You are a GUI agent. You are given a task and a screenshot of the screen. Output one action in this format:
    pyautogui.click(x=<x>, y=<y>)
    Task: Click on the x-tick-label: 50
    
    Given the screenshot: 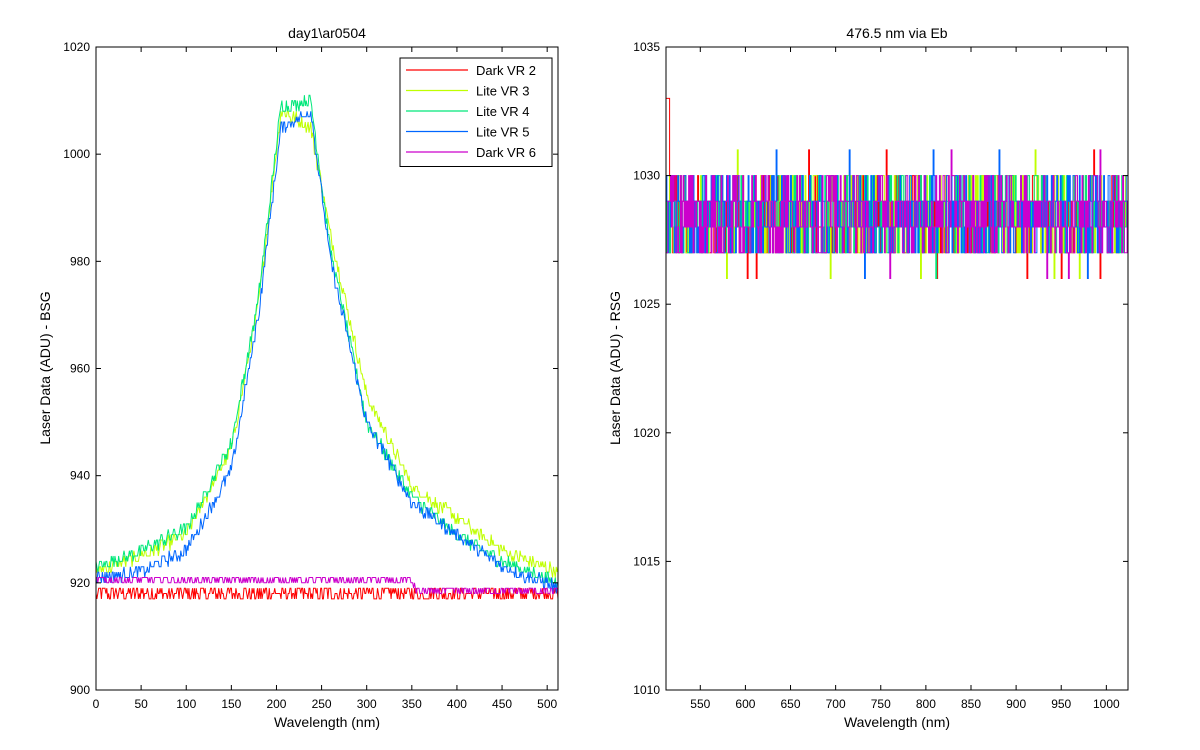 What is the action you would take?
    pyautogui.click(x=141, y=704)
    